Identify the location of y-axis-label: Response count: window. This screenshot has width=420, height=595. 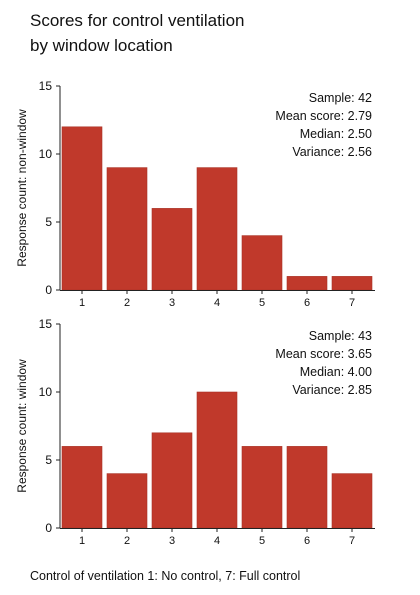
(22, 426).